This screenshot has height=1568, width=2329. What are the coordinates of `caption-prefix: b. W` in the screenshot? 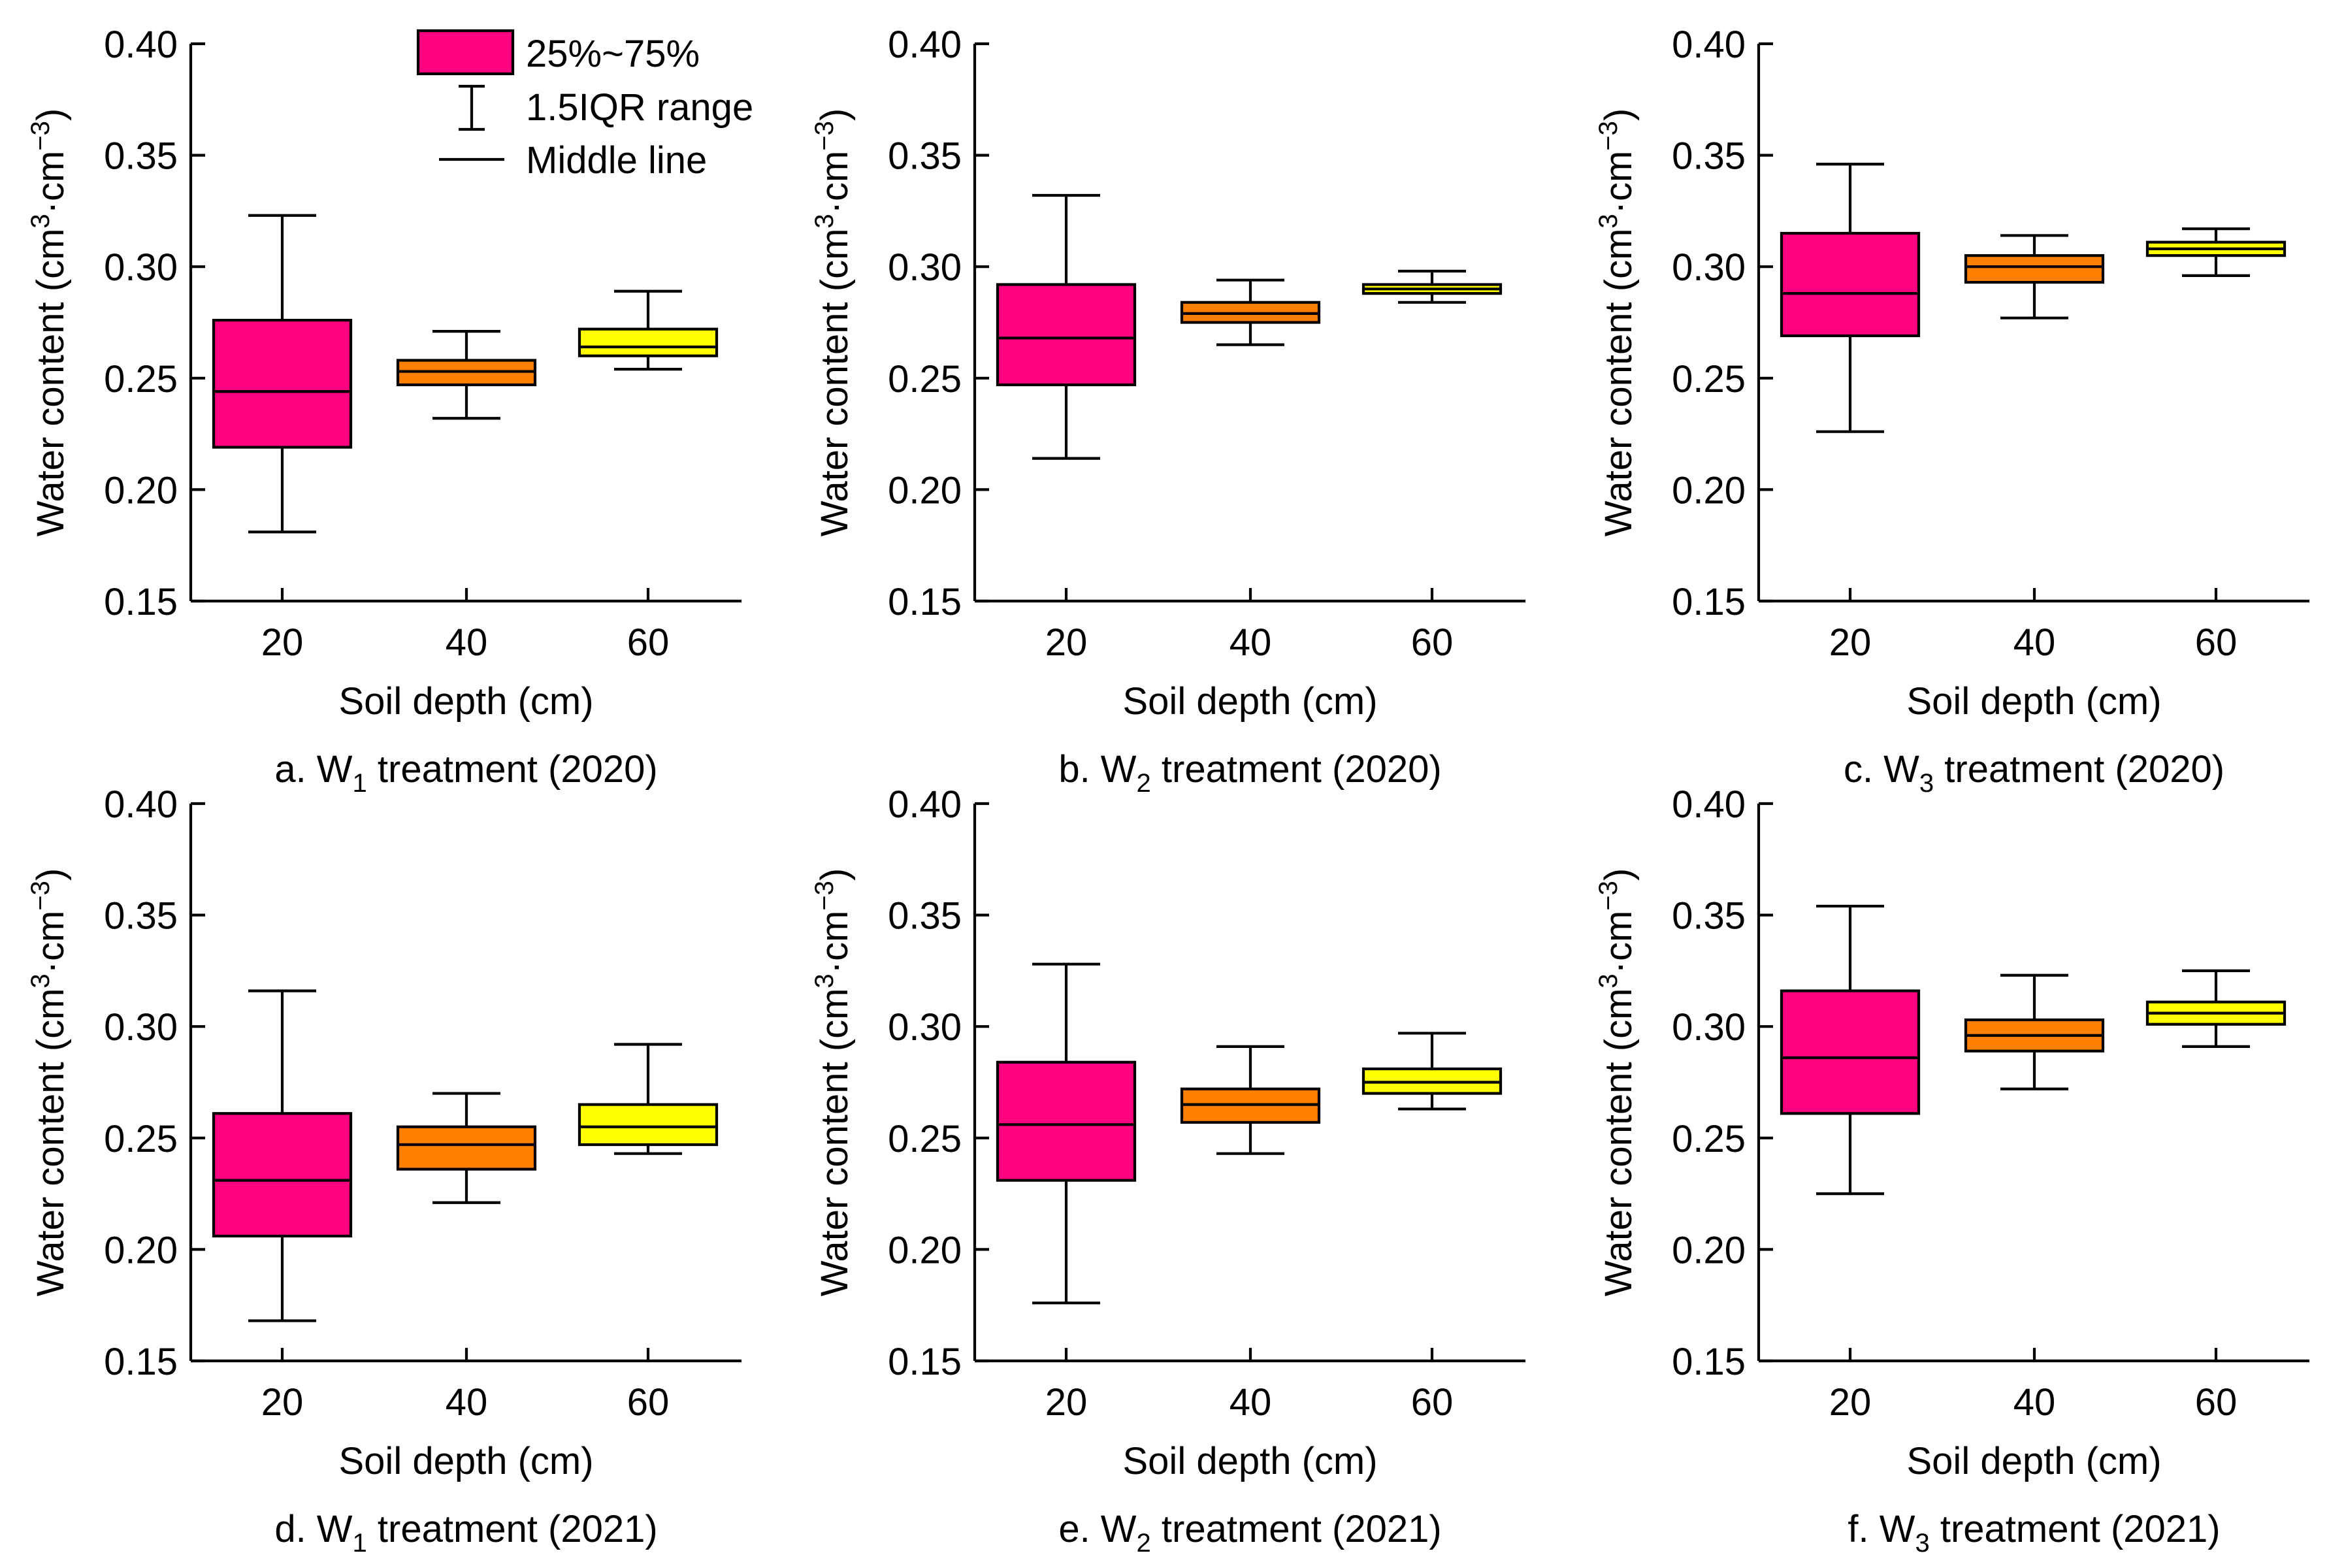 It's located at (1097, 769).